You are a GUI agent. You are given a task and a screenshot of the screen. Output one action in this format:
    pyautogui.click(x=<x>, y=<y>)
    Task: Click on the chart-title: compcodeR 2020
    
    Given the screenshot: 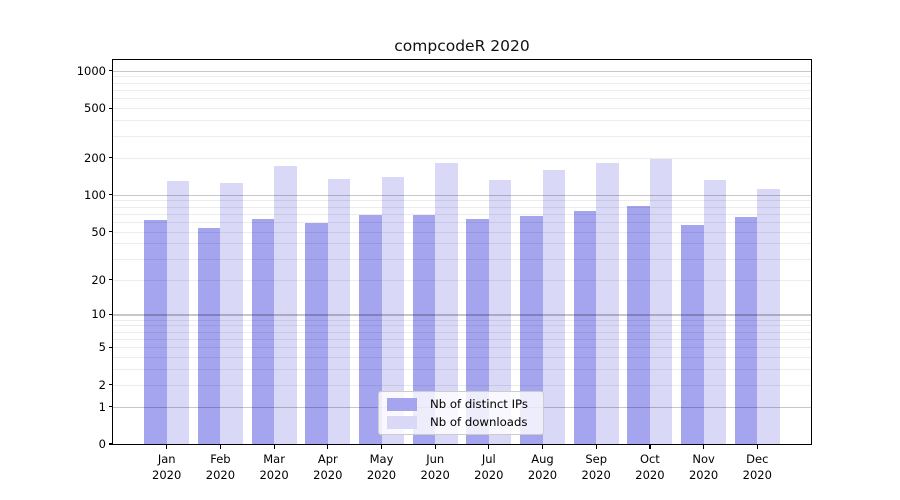 What is the action you would take?
    pyautogui.click(x=462, y=46)
    